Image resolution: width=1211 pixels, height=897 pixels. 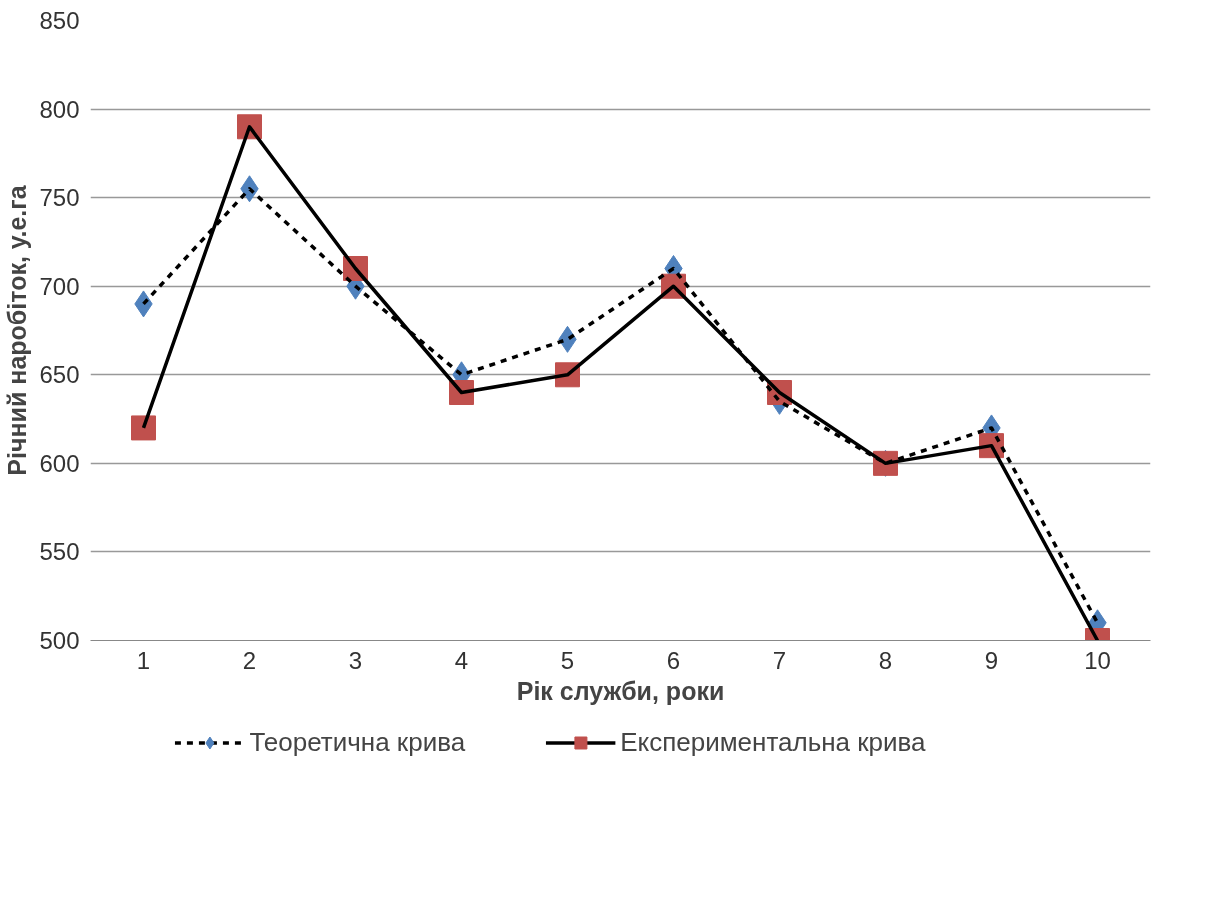 What do you see at coordinates (59, 198) in the screenshot?
I see `y-tick-label: 750` at bounding box center [59, 198].